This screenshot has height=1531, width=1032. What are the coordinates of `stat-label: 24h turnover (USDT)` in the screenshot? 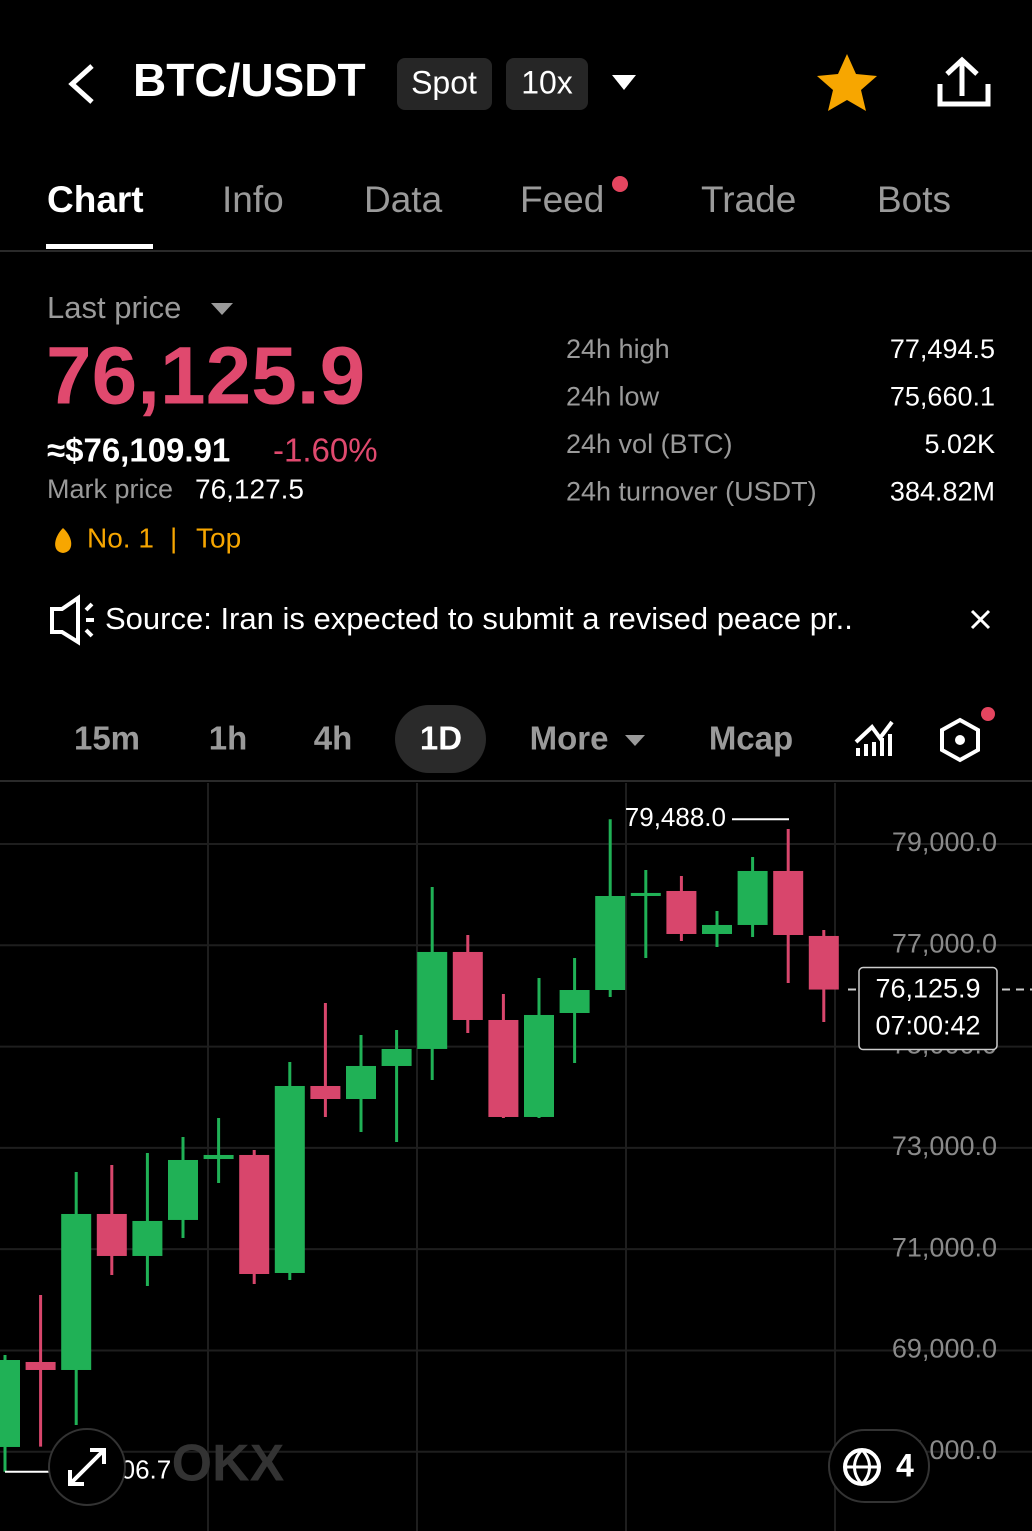 It's located at (691, 492).